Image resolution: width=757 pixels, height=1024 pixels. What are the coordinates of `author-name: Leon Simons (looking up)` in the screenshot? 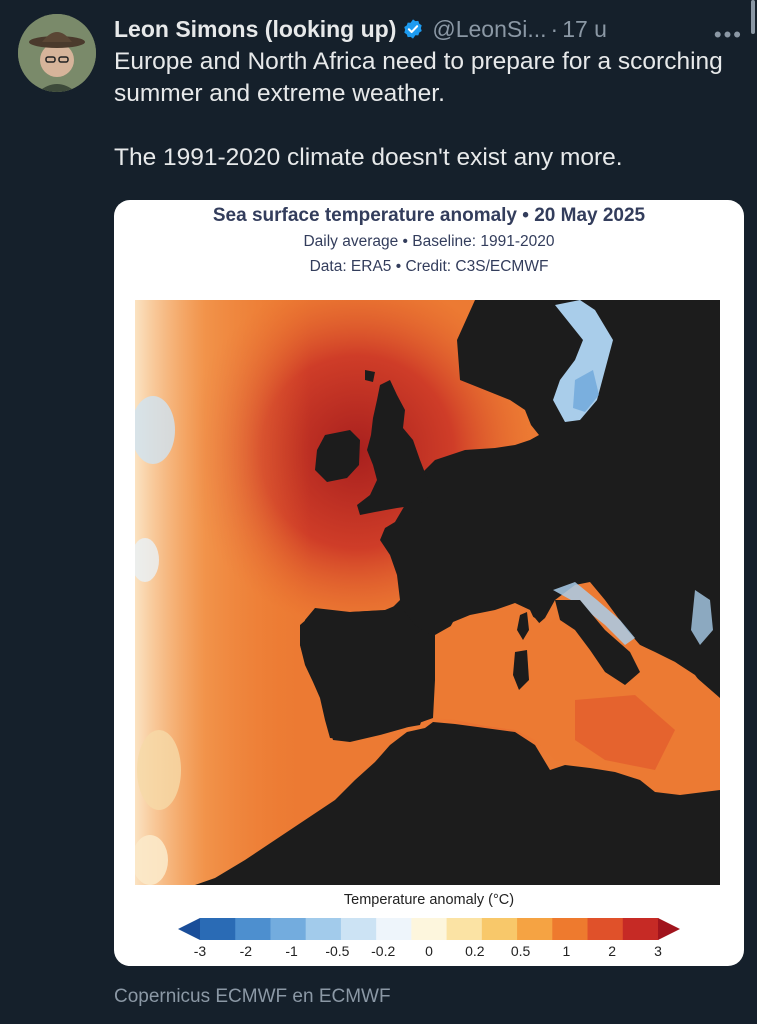 It's located at (255, 28).